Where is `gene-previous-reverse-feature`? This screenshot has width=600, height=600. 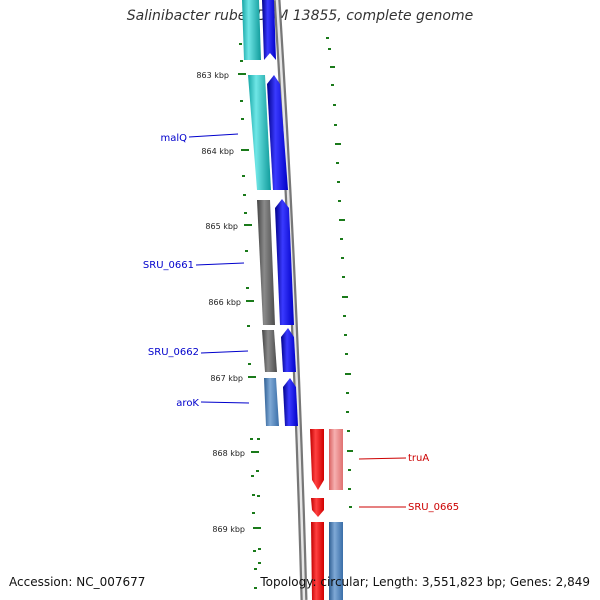
gene-previous-reverse-feature is located at coordinates (251, 30).